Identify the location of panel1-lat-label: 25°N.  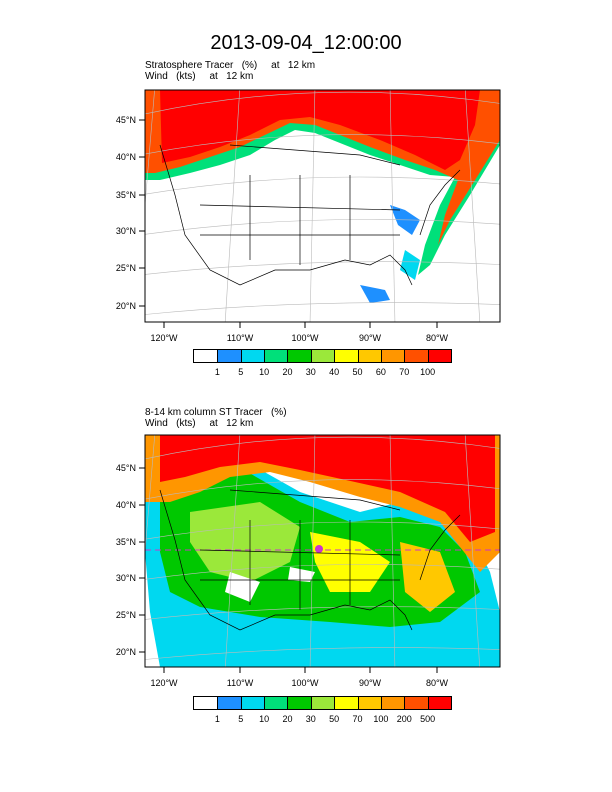
(126, 268).